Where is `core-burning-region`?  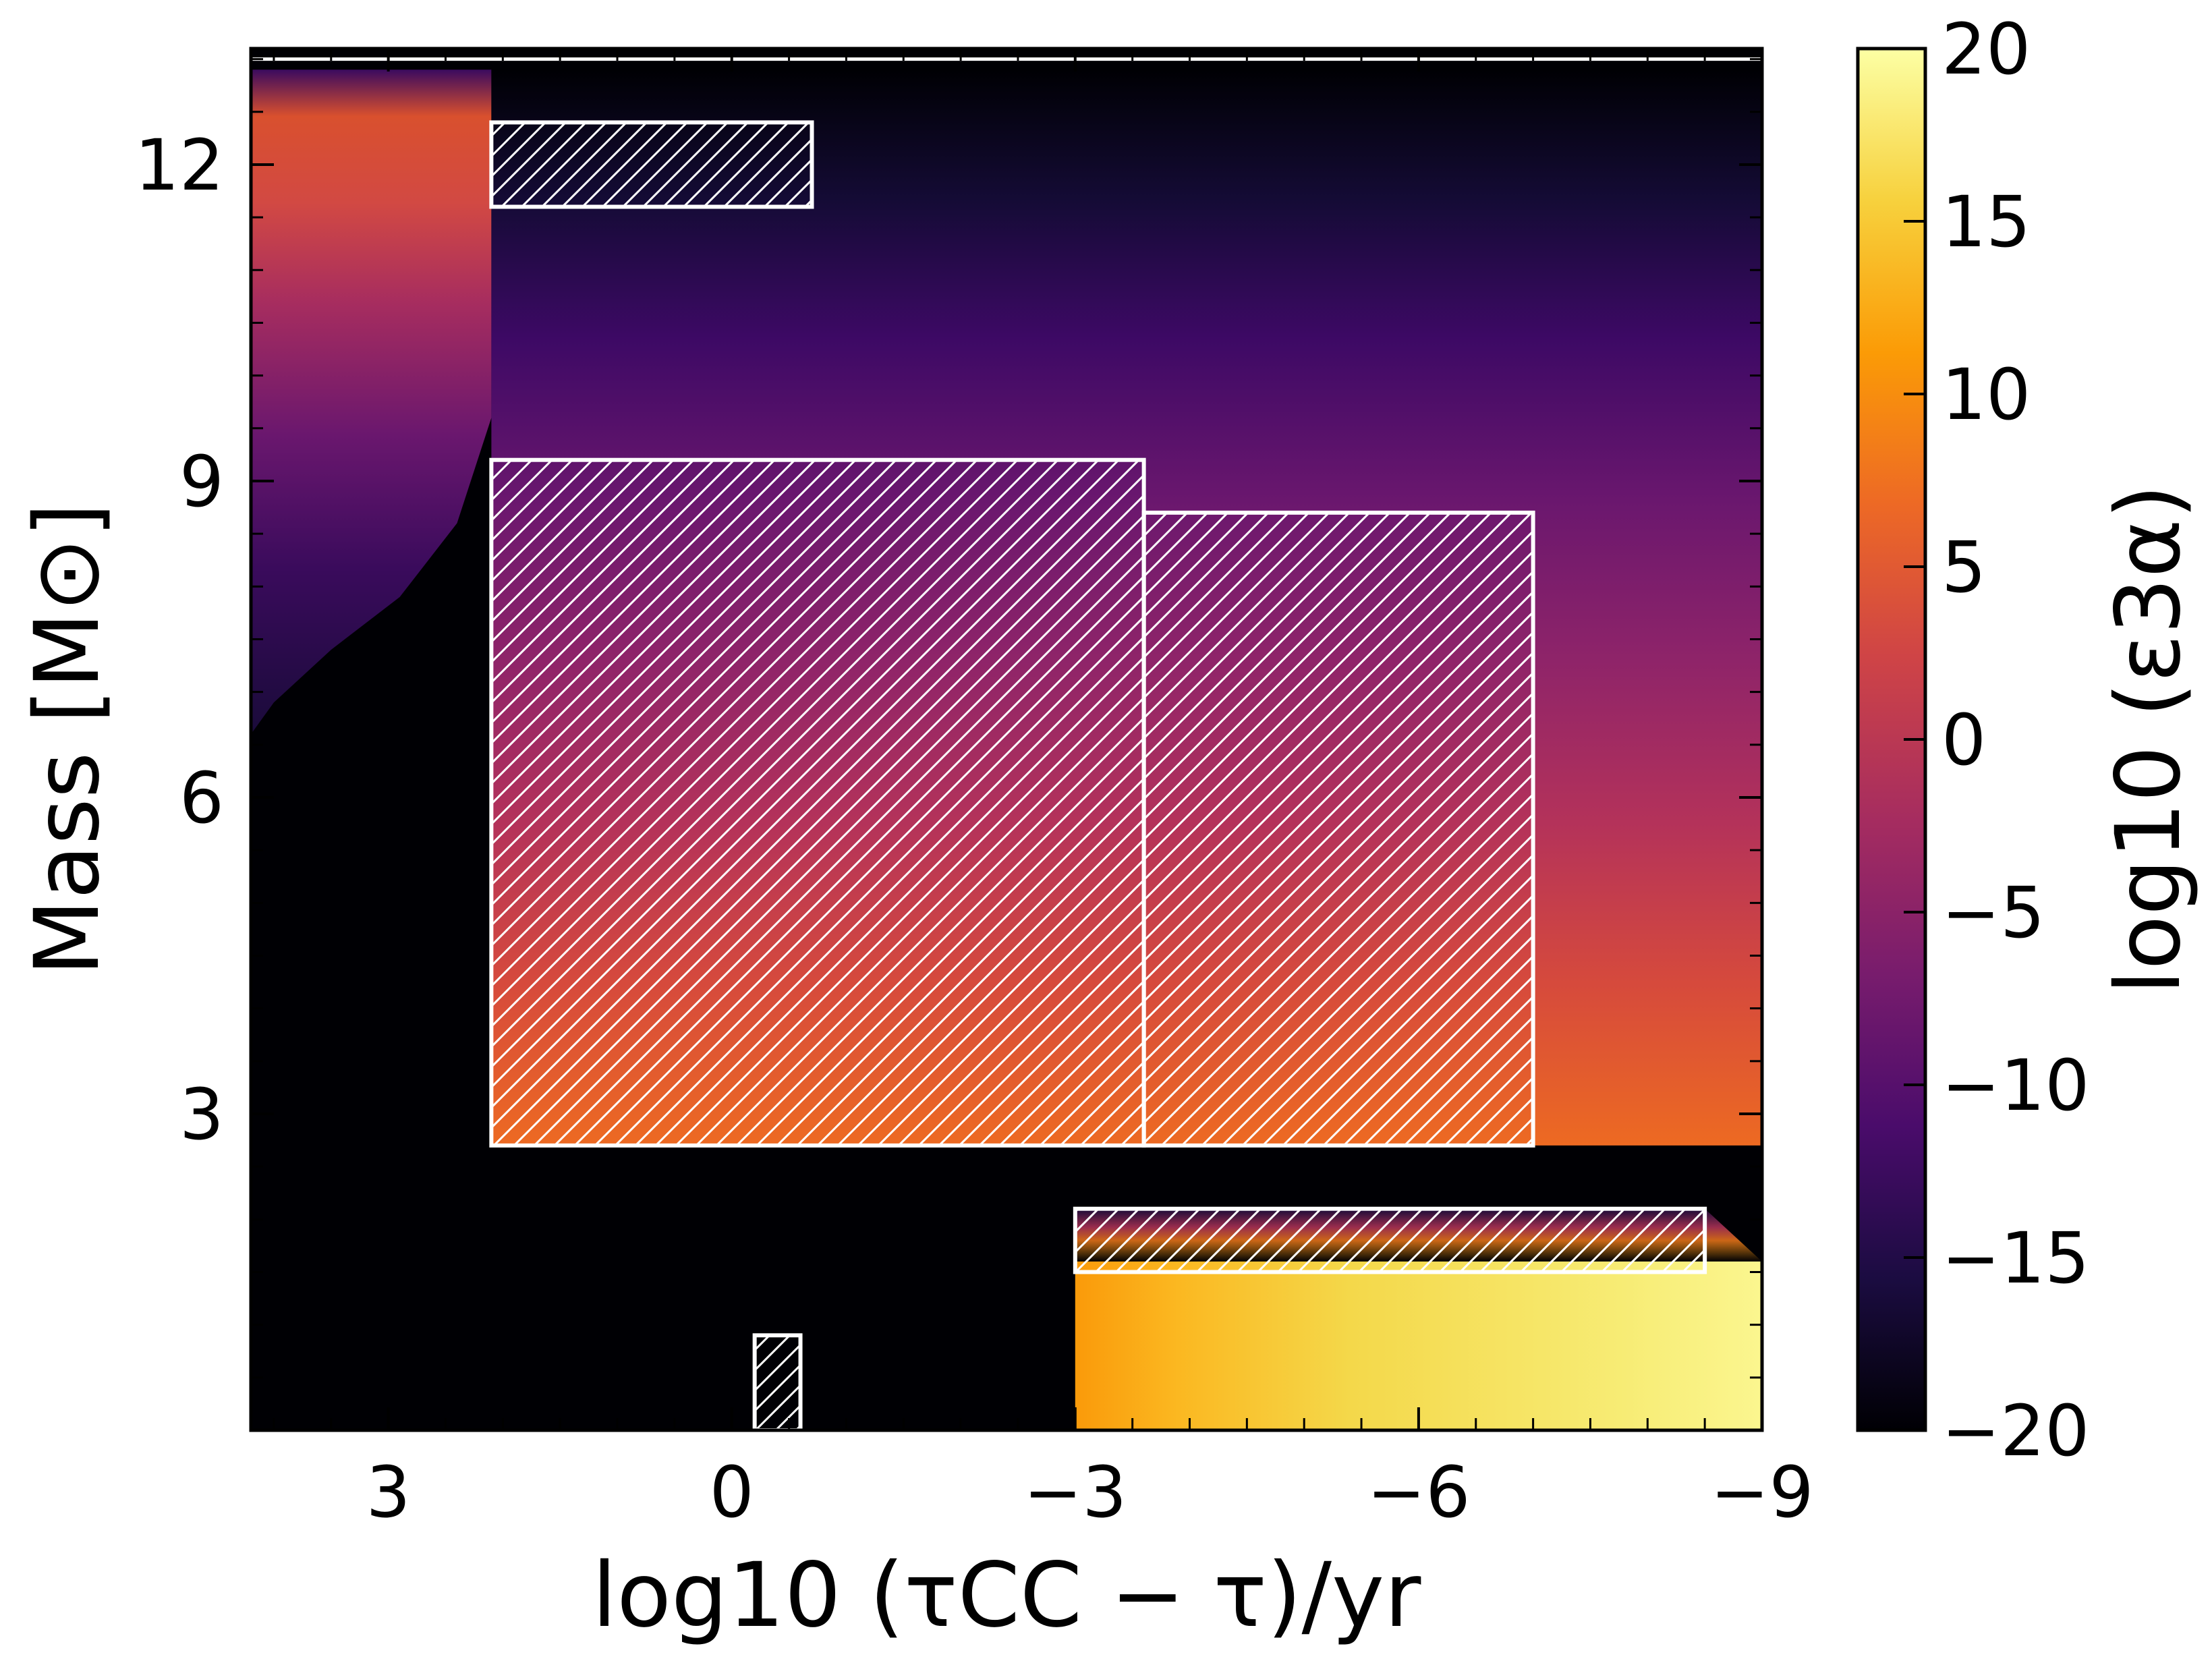
core-burning-region is located at coordinates (1419, 1345).